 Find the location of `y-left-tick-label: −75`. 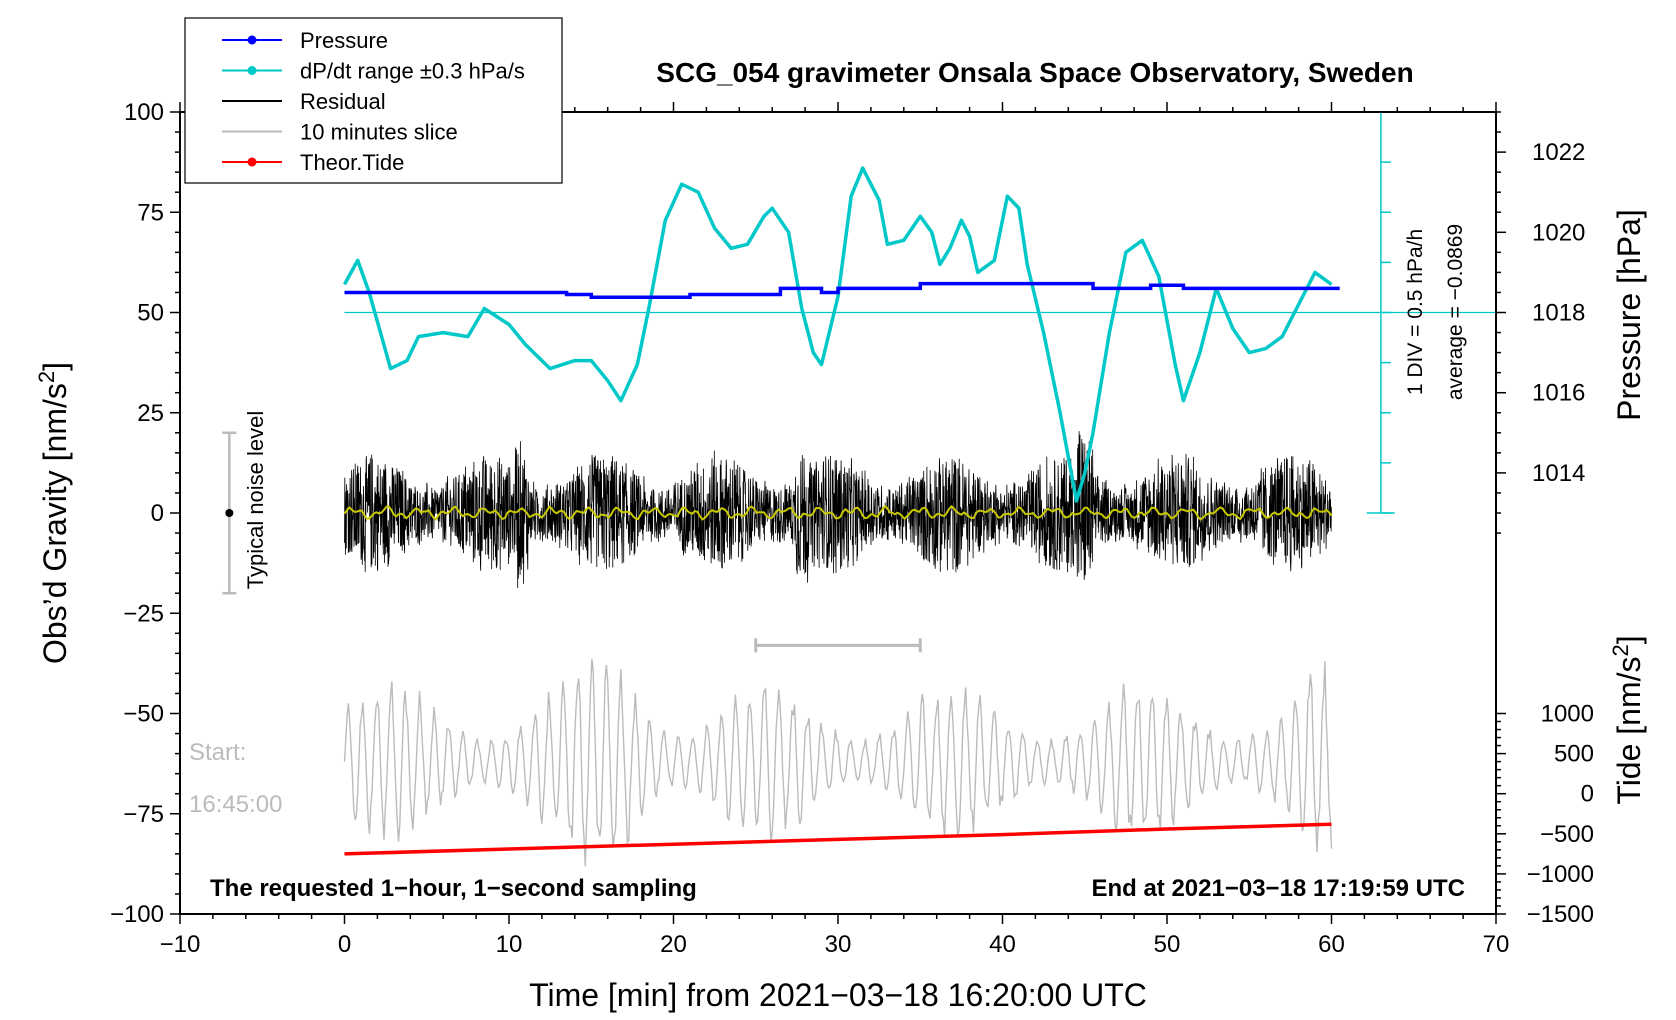

y-left-tick-label: −75 is located at coordinates (143, 814).